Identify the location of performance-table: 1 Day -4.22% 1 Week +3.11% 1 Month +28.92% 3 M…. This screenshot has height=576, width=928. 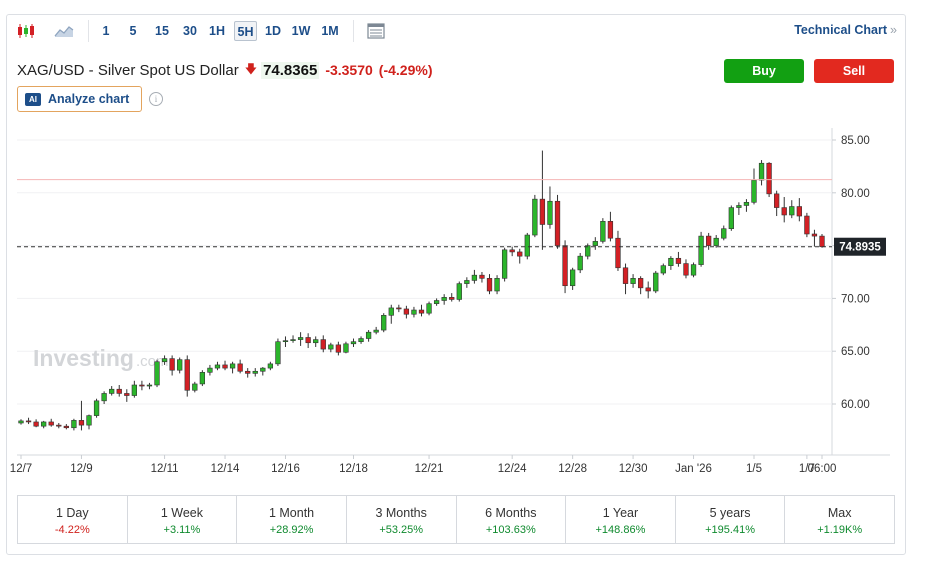
(456, 519).